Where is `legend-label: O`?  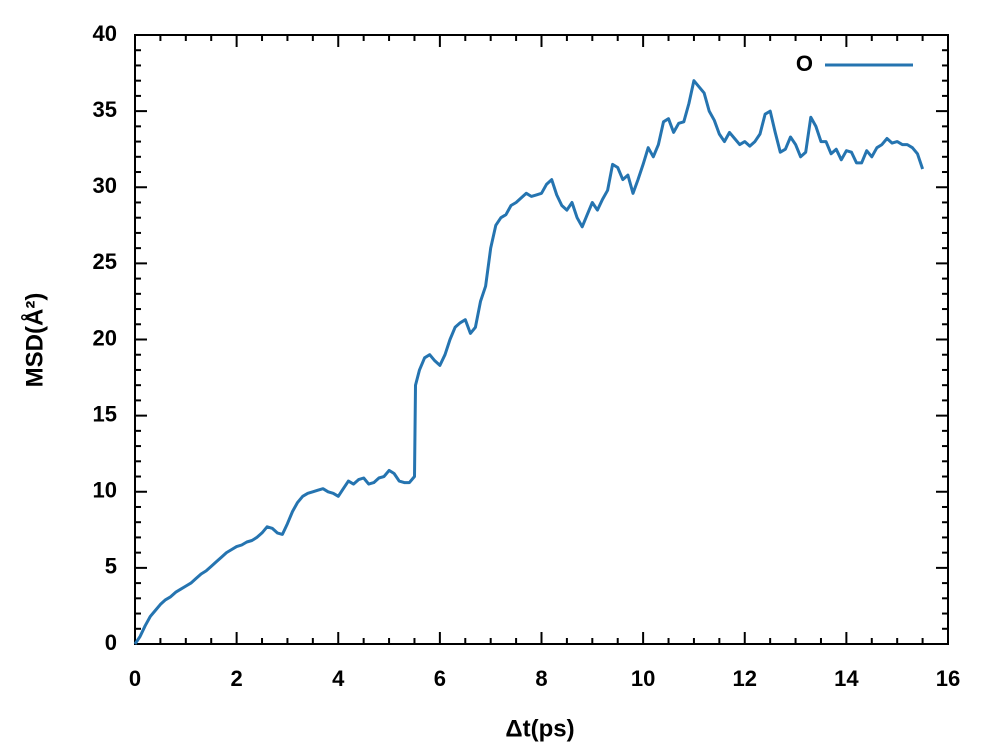
legend-label: O is located at coordinates (804, 63).